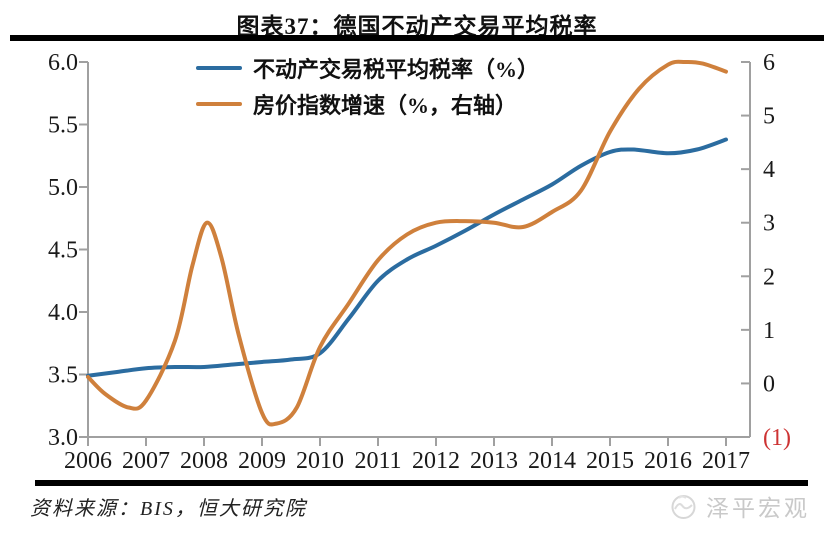 The image size is (834, 537). What do you see at coordinates (168, 509) in the screenshot?
I see `source-note: 资料来源：BIS，恒大研究院` at bounding box center [168, 509].